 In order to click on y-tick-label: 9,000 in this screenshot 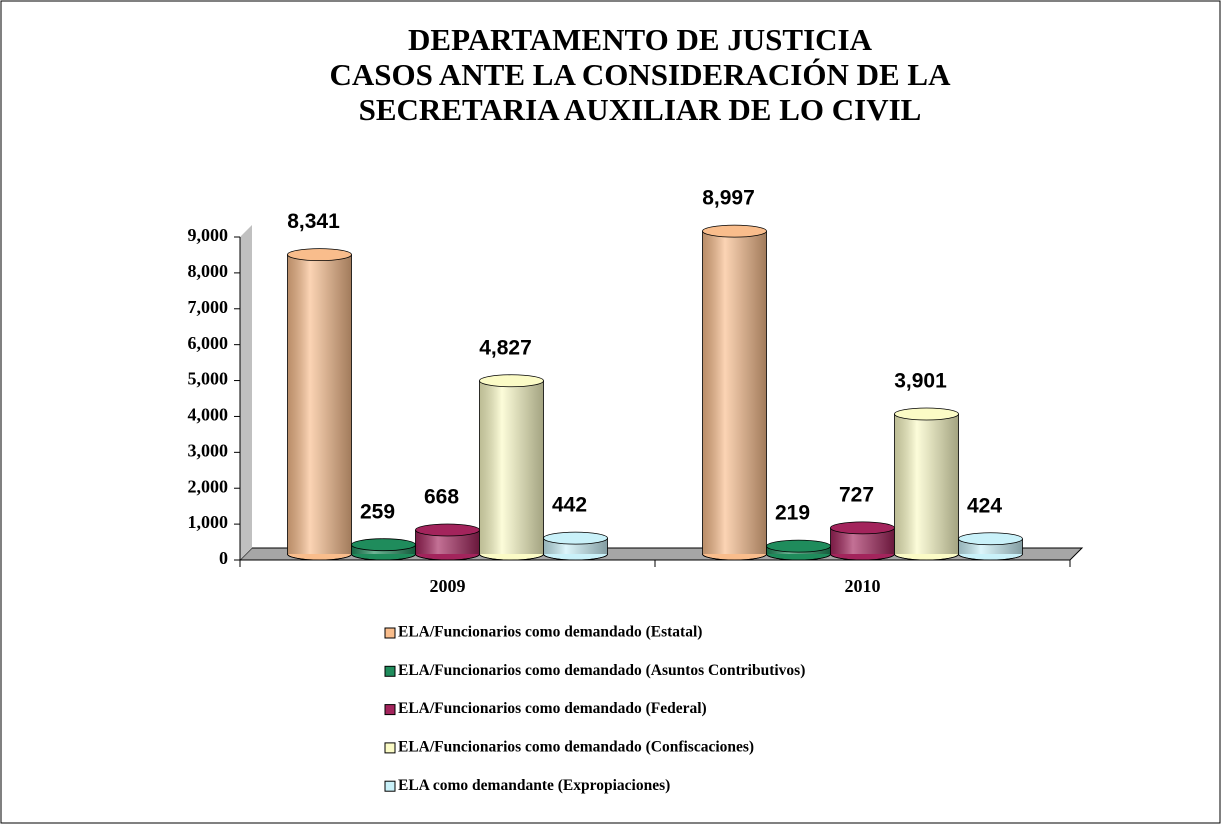, I will do `click(208, 235)`.